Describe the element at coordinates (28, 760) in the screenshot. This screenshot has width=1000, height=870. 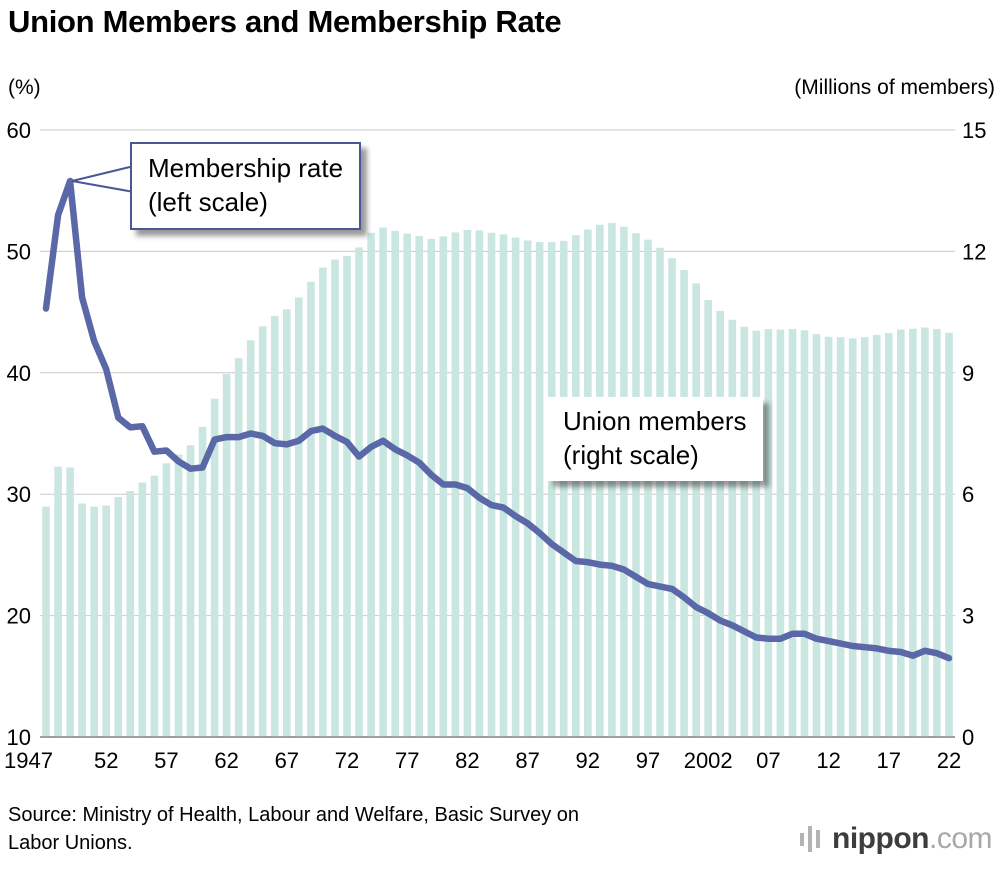
I see `x-tick-label: 1947` at that location.